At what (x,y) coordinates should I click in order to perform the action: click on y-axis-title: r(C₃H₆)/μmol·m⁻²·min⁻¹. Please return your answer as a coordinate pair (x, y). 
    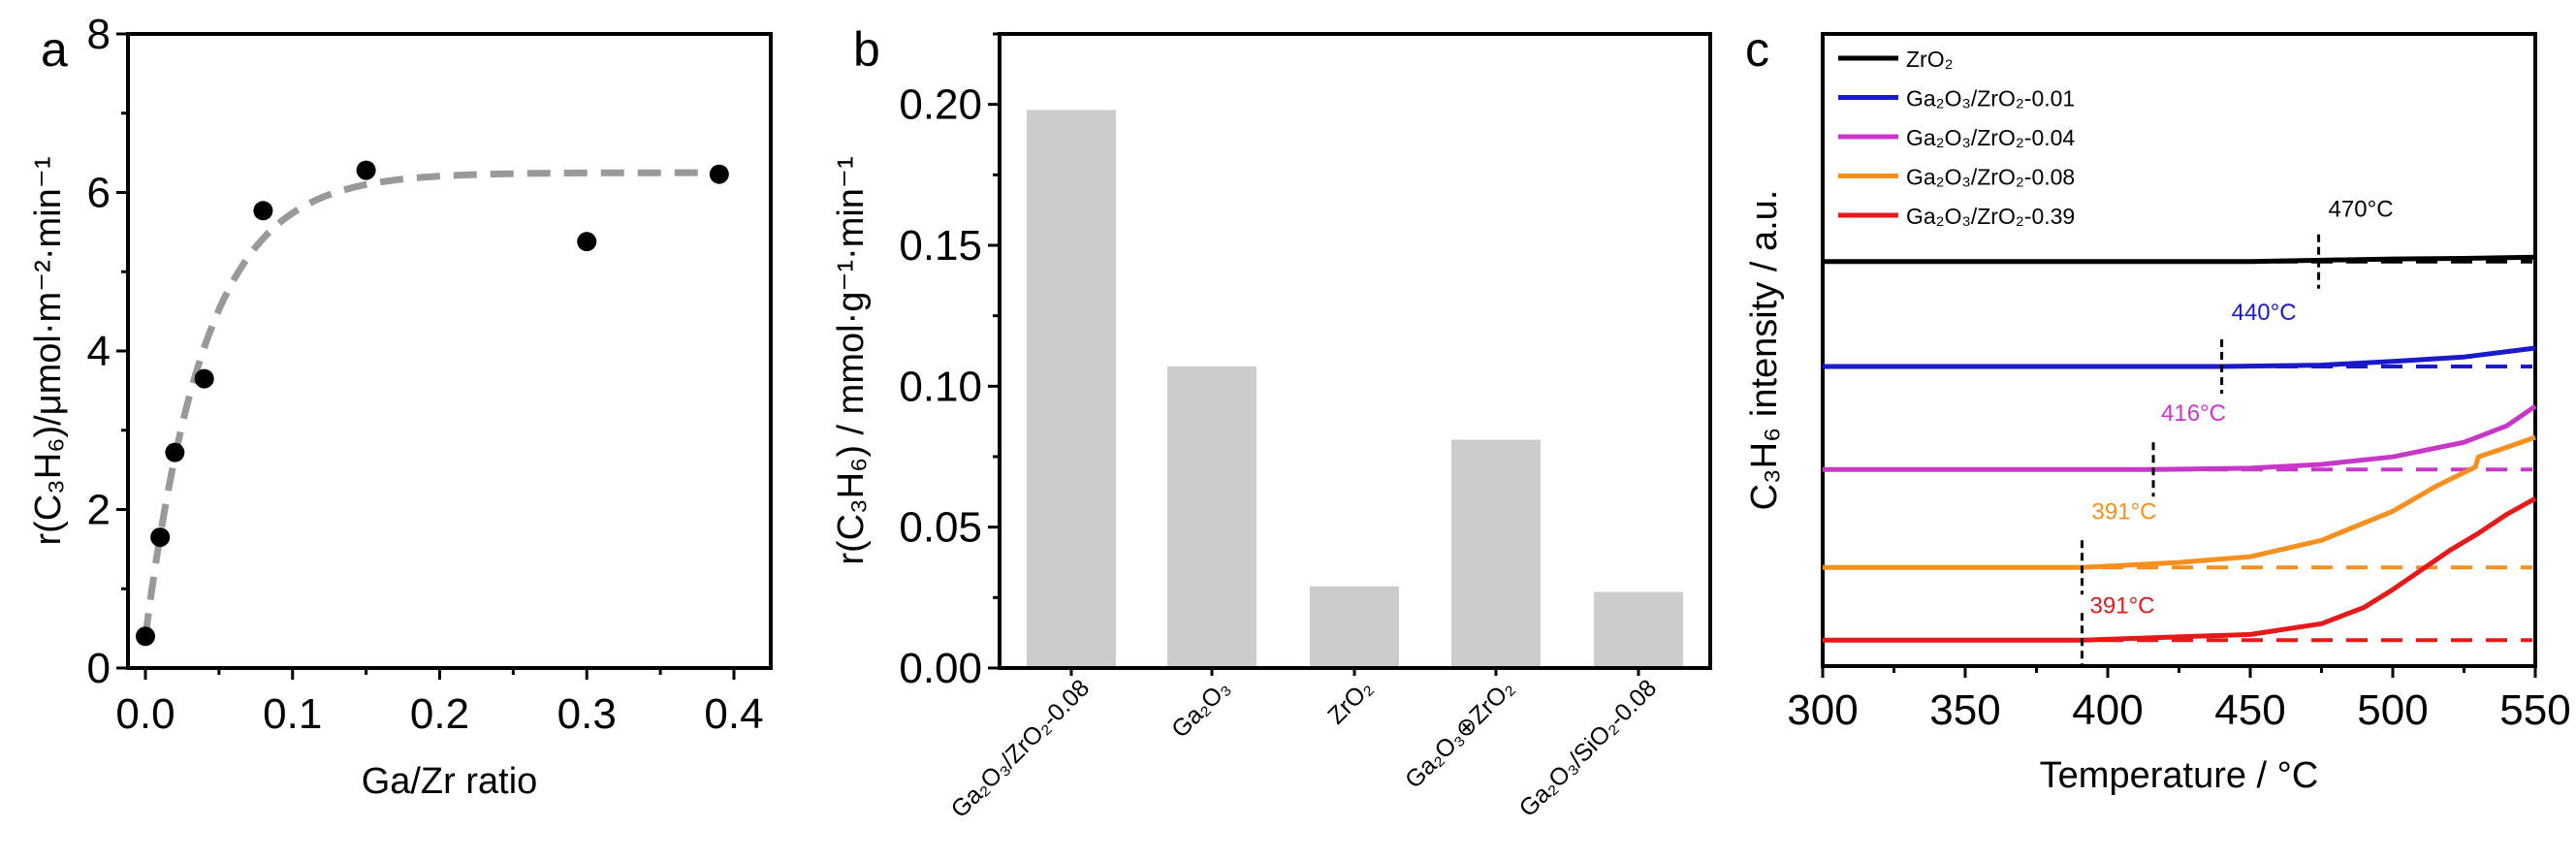
    Looking at the image, I should click on (49, 352).